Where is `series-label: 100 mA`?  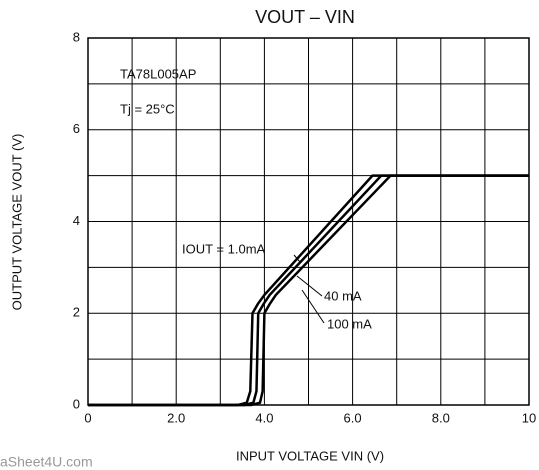 series-label: 100 mA is located at coordinates (349, 323).